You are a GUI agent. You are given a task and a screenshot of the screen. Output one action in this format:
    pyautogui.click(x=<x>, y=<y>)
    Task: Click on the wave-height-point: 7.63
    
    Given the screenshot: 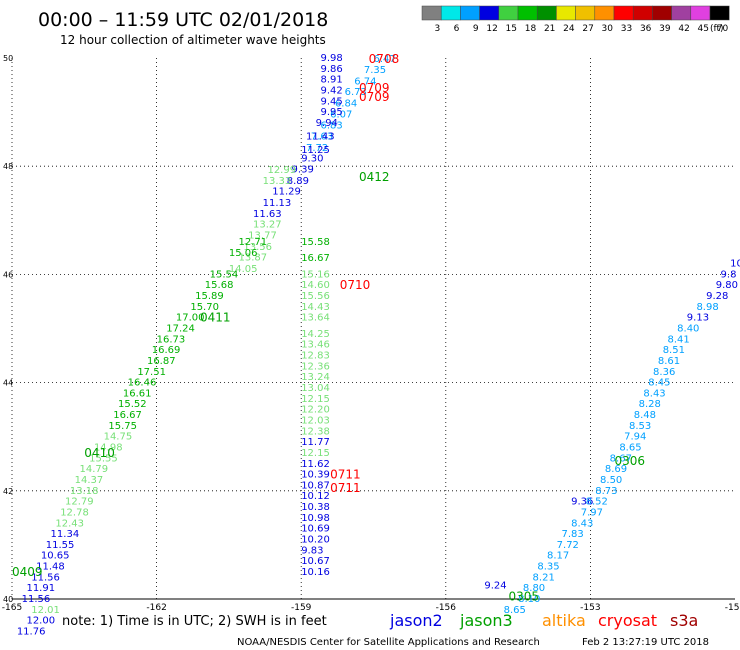 What is the action you would take?
    pyautogui.click(x=322, y=136)
    